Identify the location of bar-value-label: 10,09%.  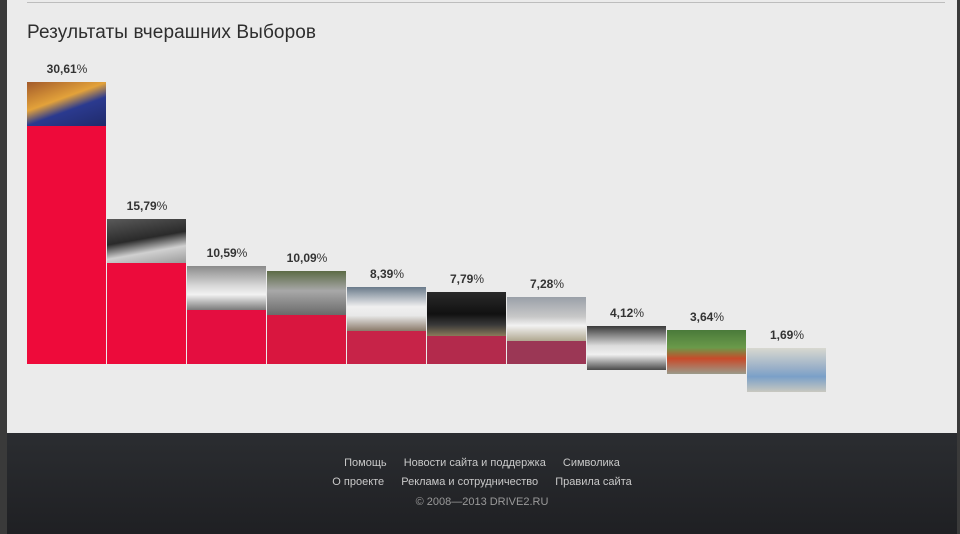
(307, 258).